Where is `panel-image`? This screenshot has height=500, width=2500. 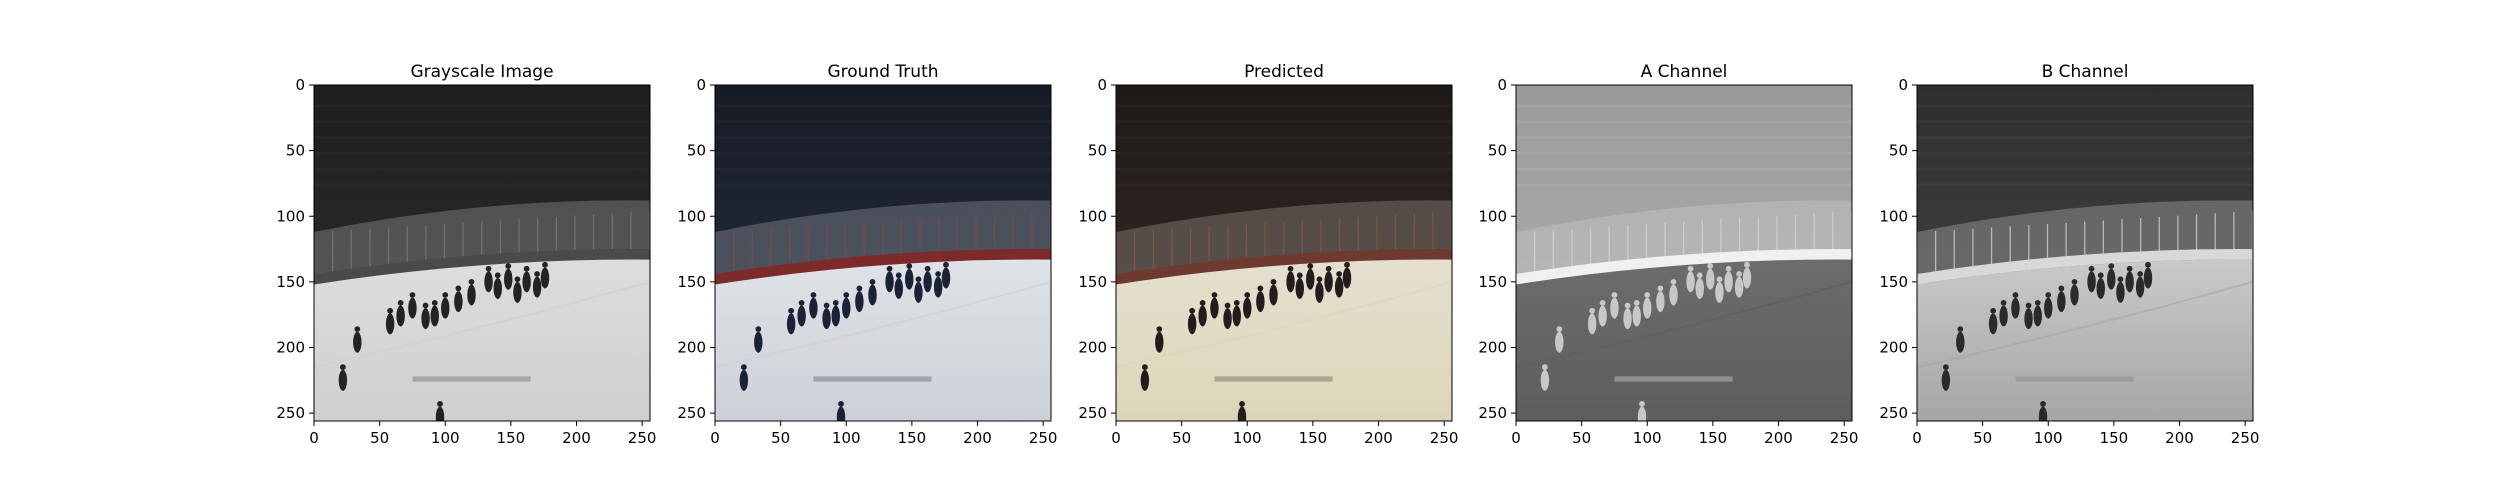 panel-image is located at coordinates (883, 253).